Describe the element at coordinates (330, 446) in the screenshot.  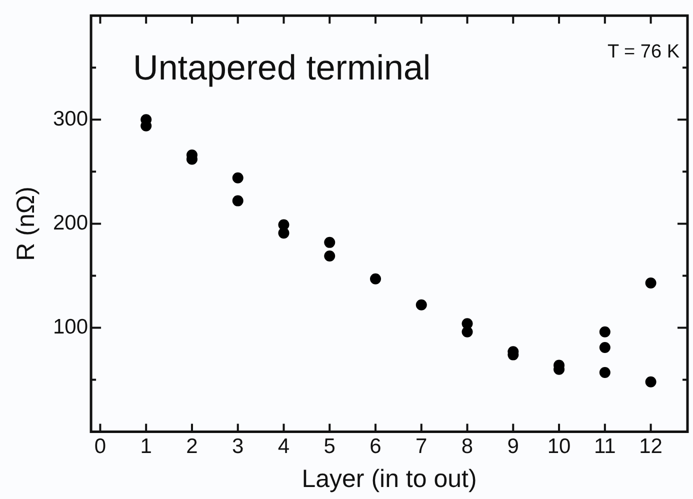
I see `x-tick-label: 5` at that location.